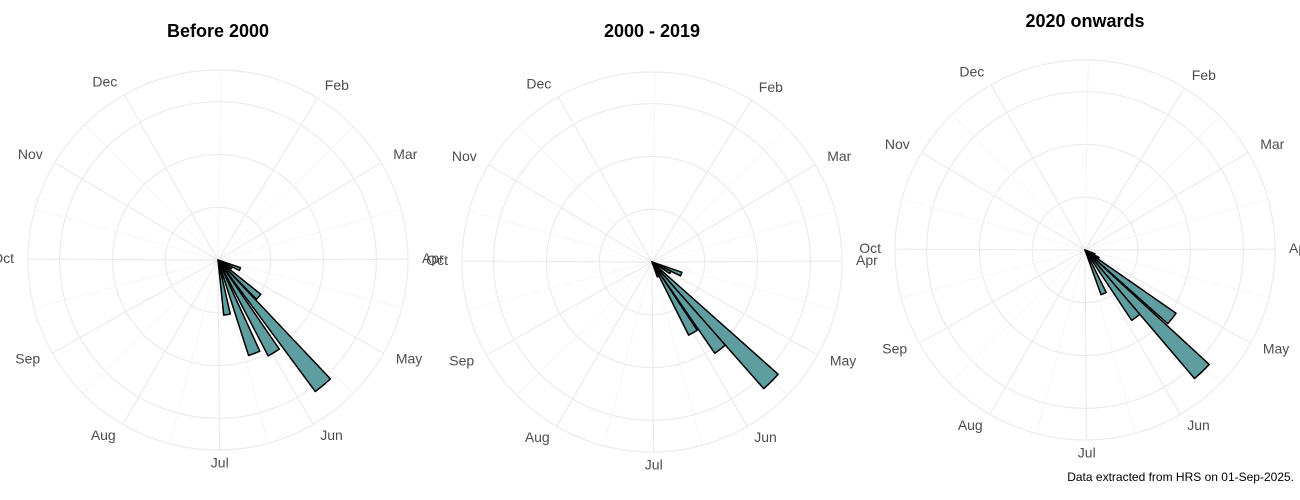 The width and height of the screenshot is (1300, 500). What do you see at coordinates (1084, 21) in the screenshot?
I see `chart-title: 2020 onwards` at bounding box center [1084, 21].